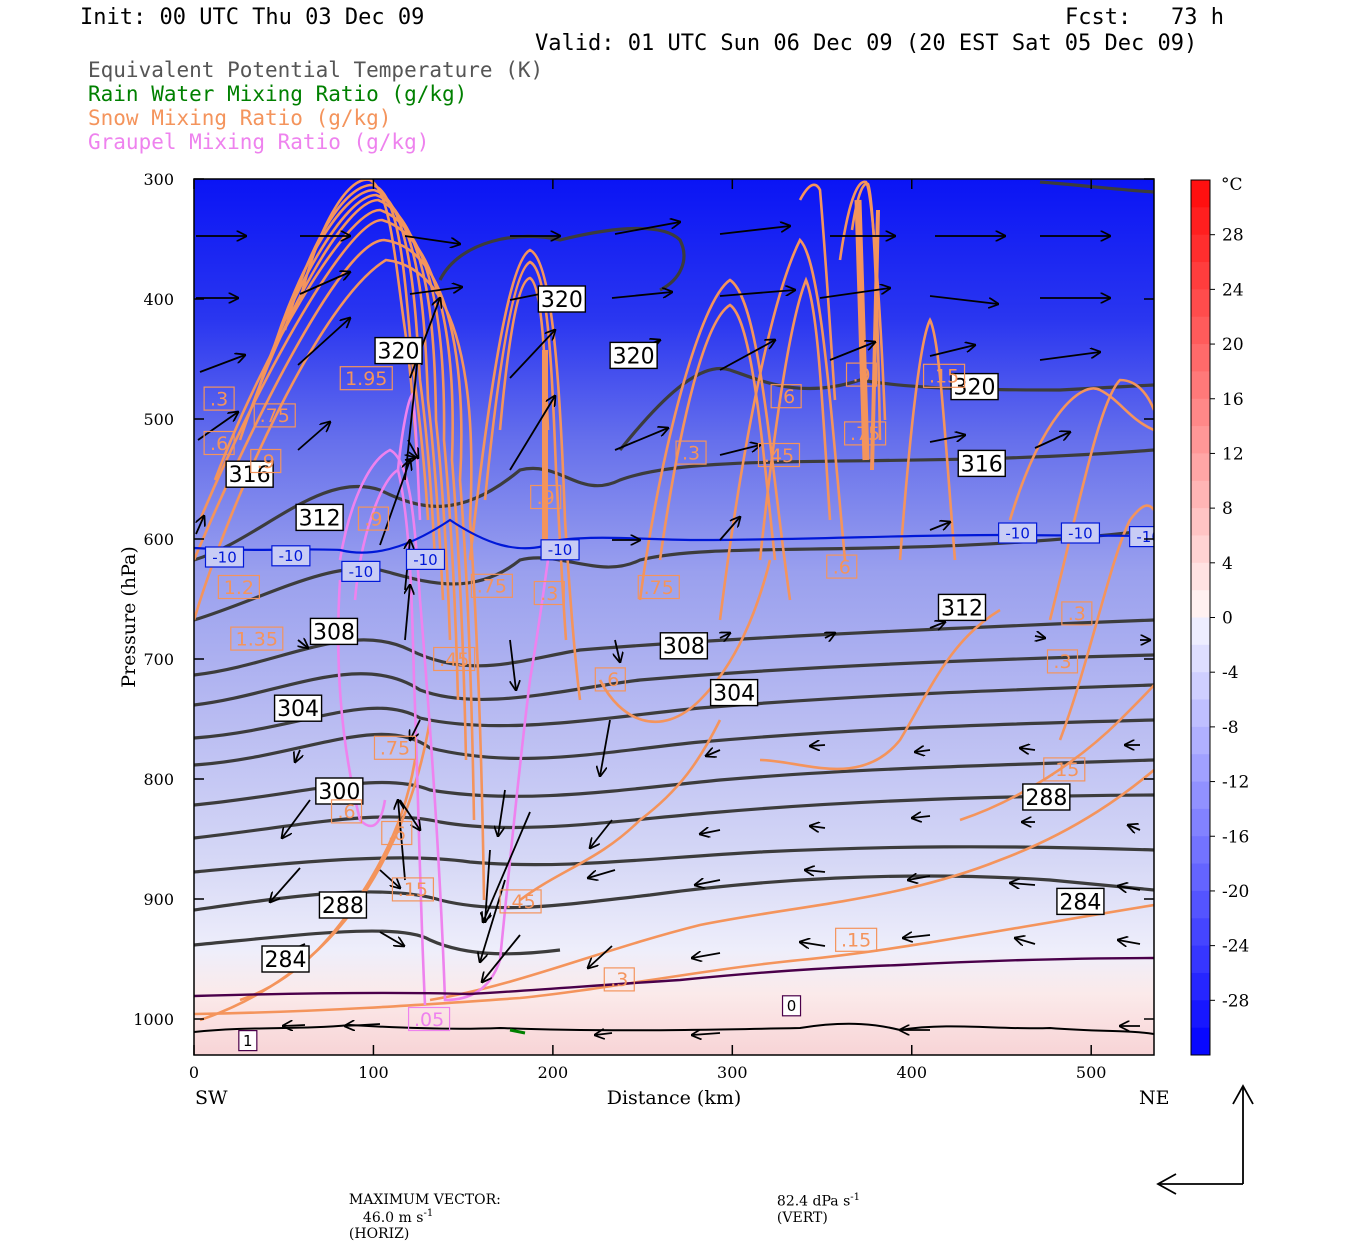 Image resolution: width=1350 pixels, height=1242 pixels. I want to click on isotherm-label: 1, so click(248, 1041).